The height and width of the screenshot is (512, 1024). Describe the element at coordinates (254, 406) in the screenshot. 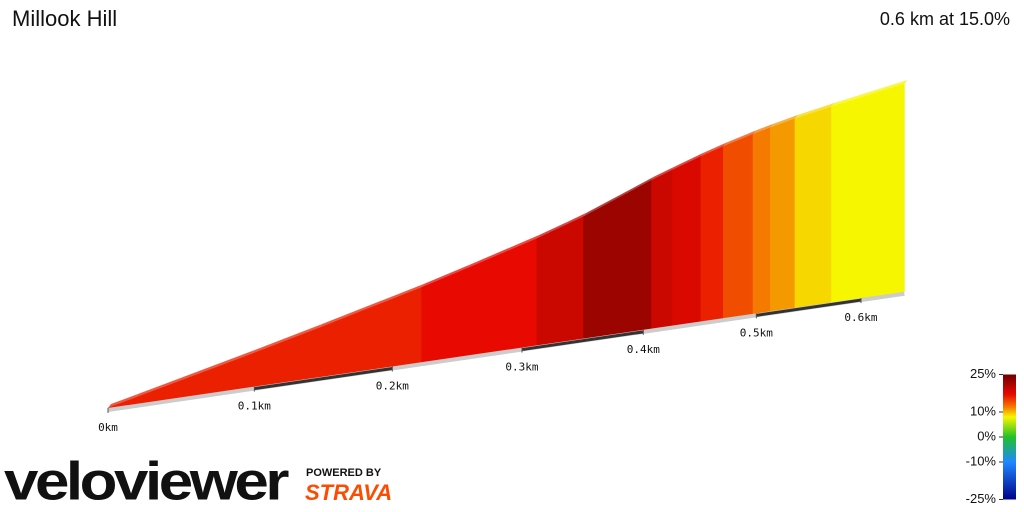

I see `x-tick-label: 0.1km` at that location.